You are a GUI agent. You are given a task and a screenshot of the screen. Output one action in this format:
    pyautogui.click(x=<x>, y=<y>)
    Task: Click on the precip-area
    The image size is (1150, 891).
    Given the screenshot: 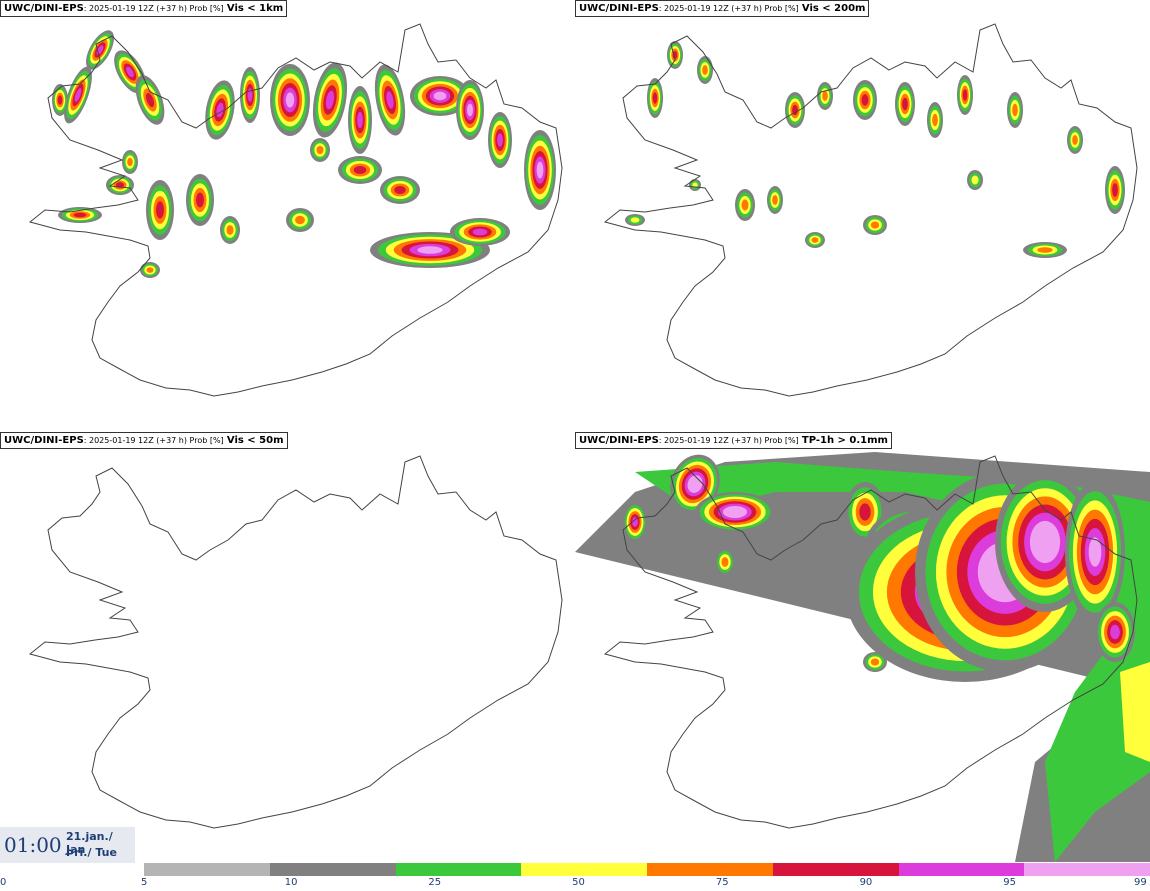 What is the action you would take?
    pyautogui.click(x=1135, y=712)
    